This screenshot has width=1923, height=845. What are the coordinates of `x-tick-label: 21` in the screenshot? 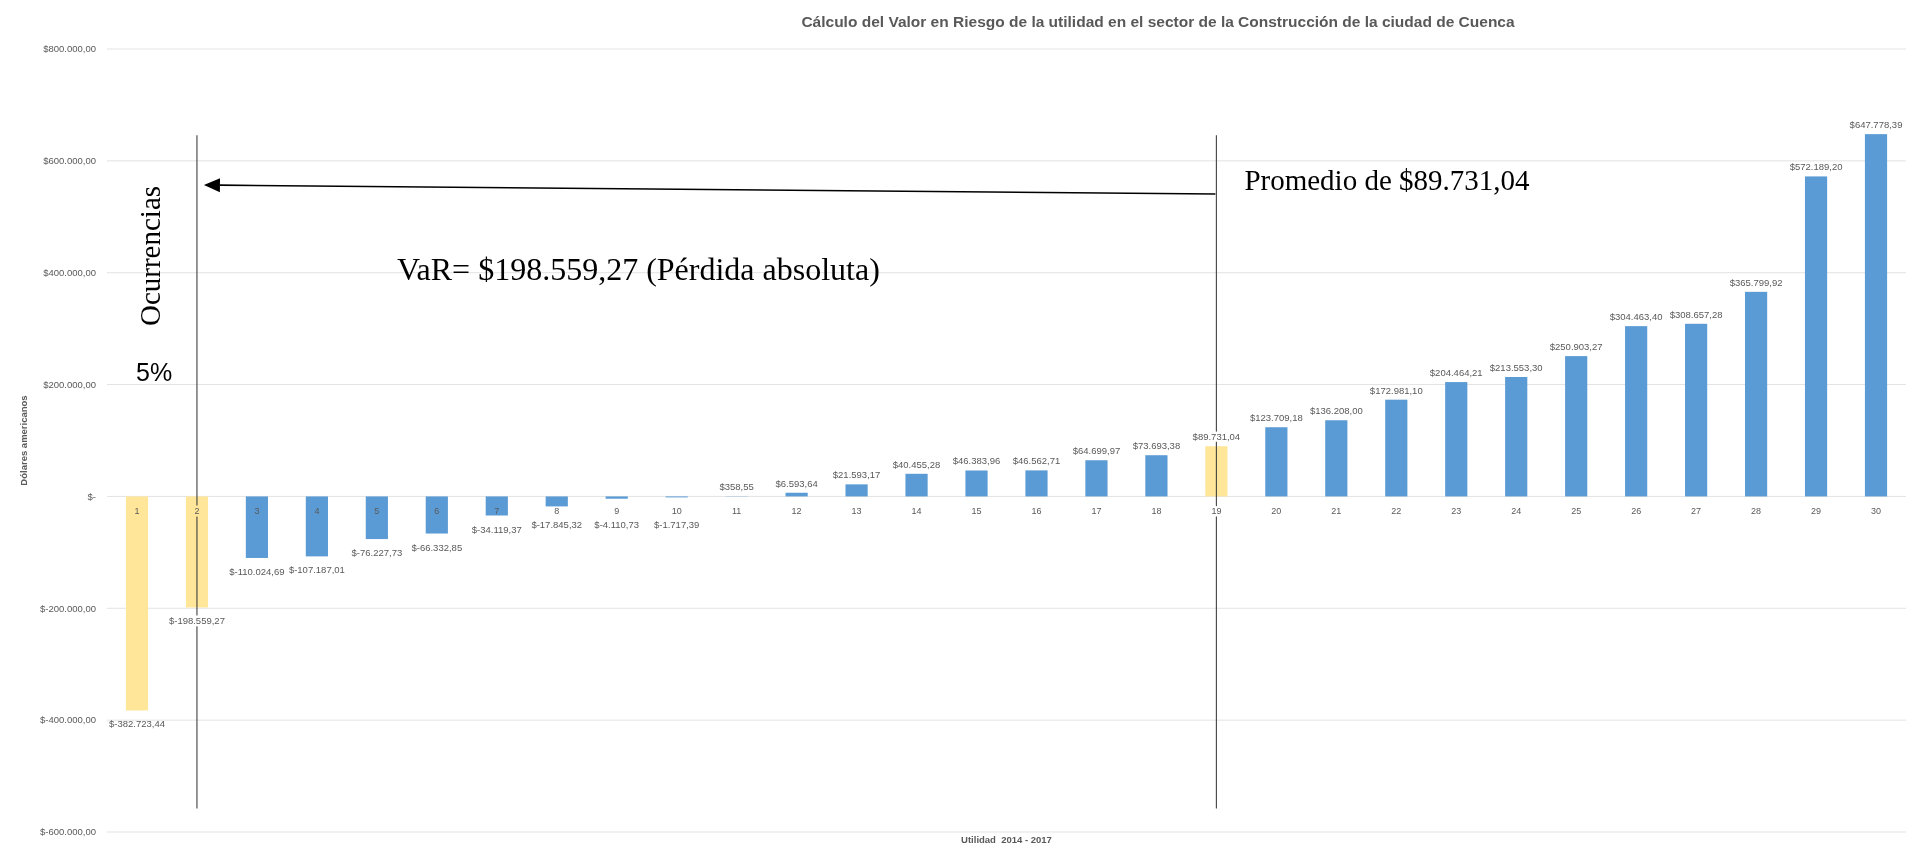 It's located at (1336, 511).